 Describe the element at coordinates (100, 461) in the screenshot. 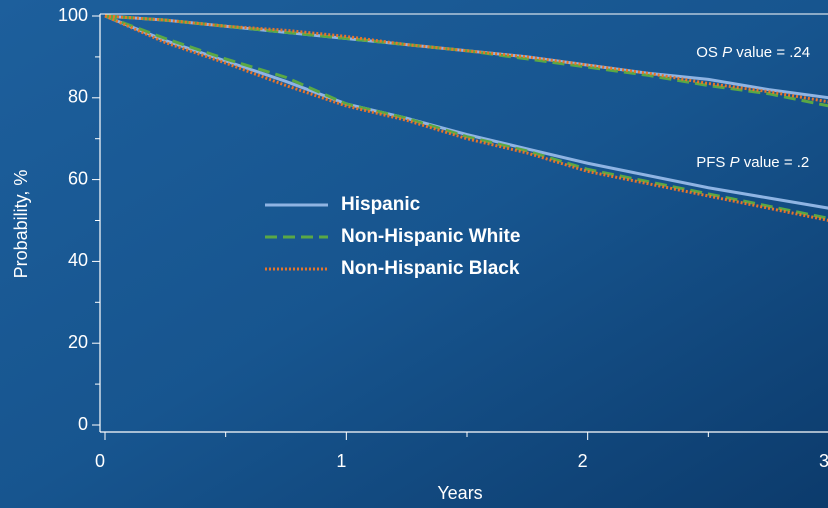

I see `x-tick-label: 0` at that location.